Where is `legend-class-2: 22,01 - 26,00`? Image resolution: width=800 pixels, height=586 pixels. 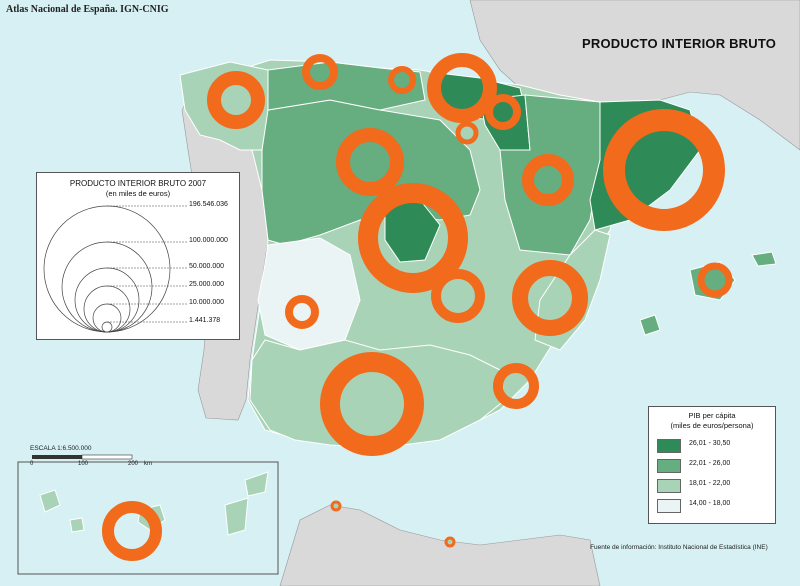
legend-class-2: 22,01 - 26,00 is located at coordinates (713, 466).